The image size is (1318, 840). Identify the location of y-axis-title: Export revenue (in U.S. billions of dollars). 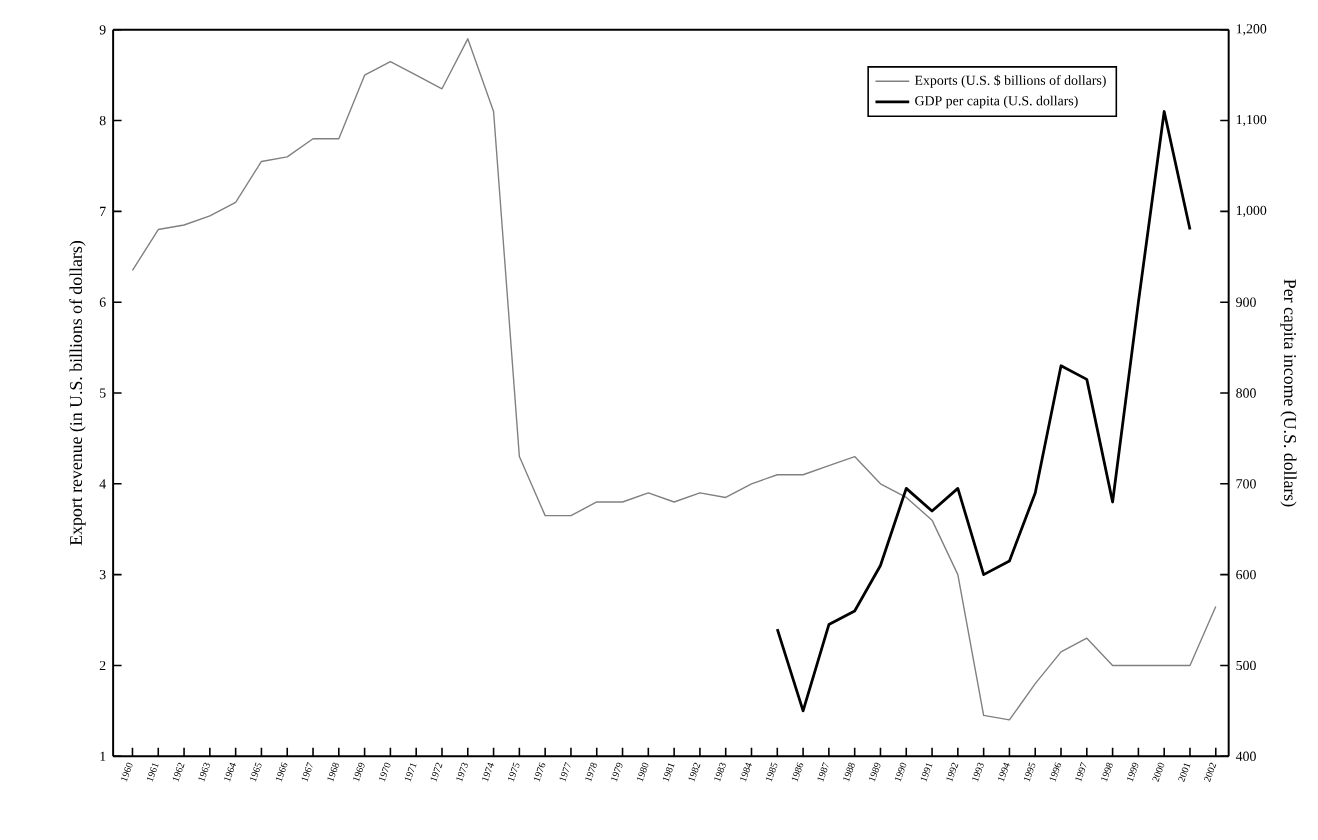
(77, 393).